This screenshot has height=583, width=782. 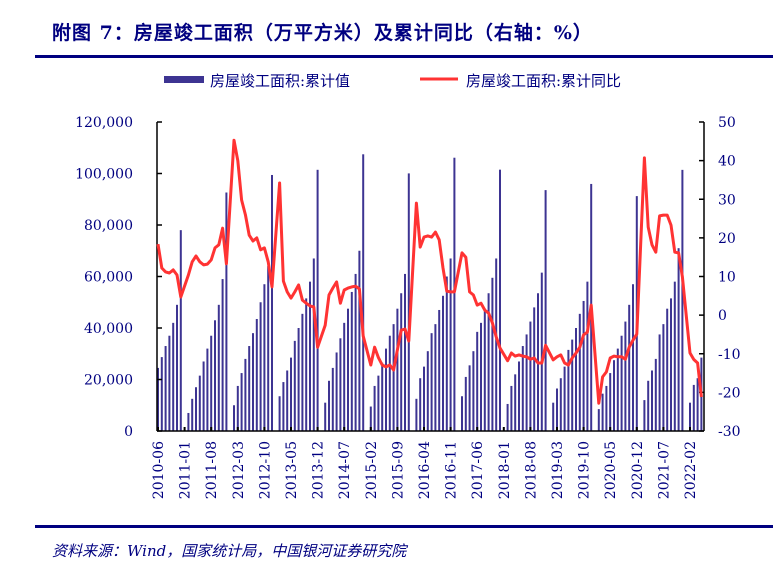 I want to click on x-tick-label: 2016-11, so click(x=452, y=470).